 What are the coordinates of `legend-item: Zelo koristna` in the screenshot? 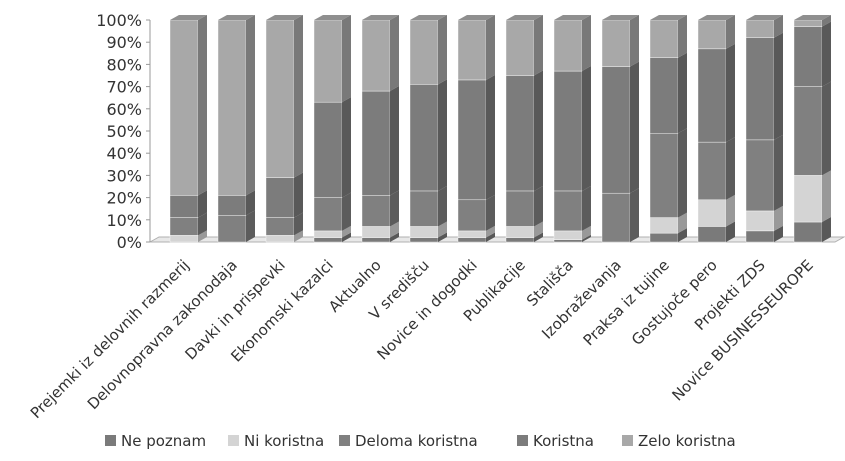 It's located at (679, 441).